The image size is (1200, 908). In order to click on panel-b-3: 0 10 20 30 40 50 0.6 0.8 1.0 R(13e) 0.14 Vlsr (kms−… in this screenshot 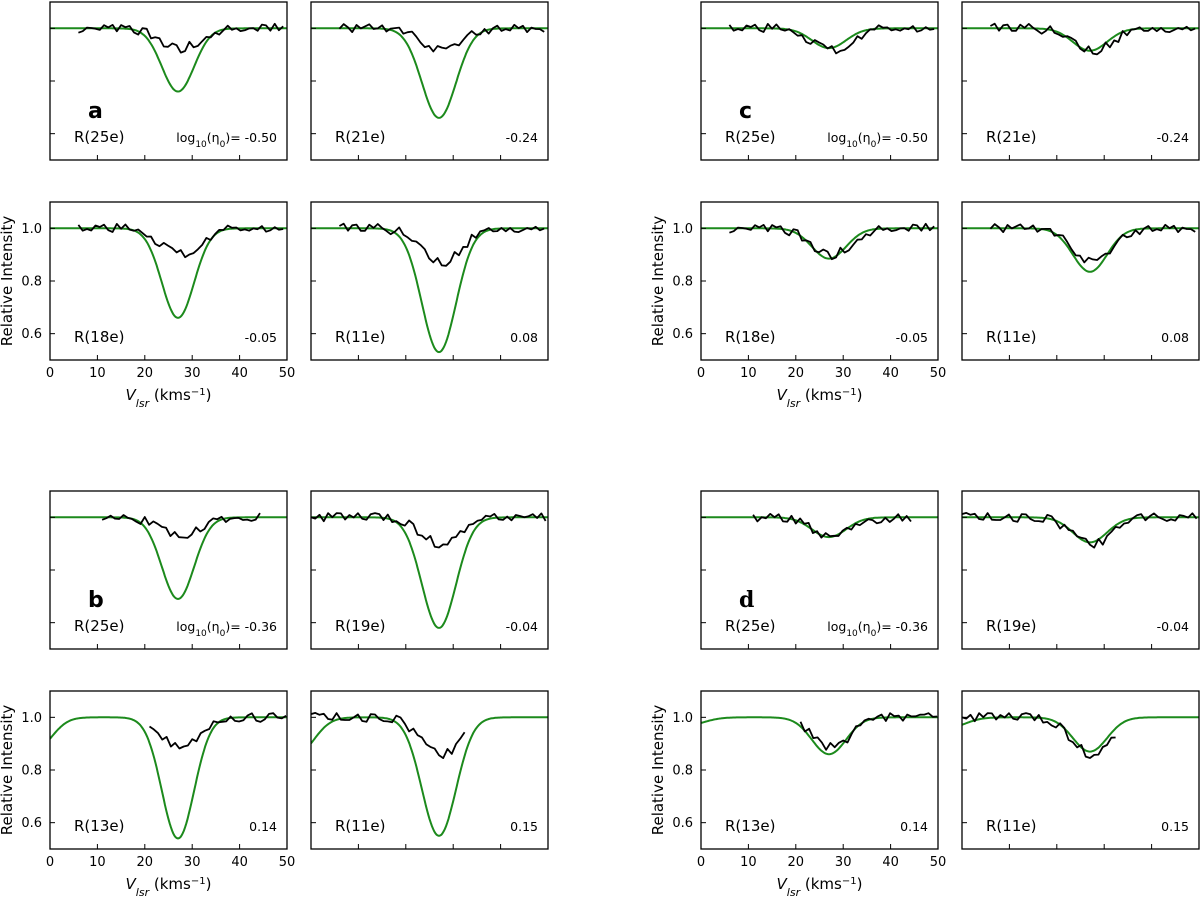, I will do `click(148, 794)`.